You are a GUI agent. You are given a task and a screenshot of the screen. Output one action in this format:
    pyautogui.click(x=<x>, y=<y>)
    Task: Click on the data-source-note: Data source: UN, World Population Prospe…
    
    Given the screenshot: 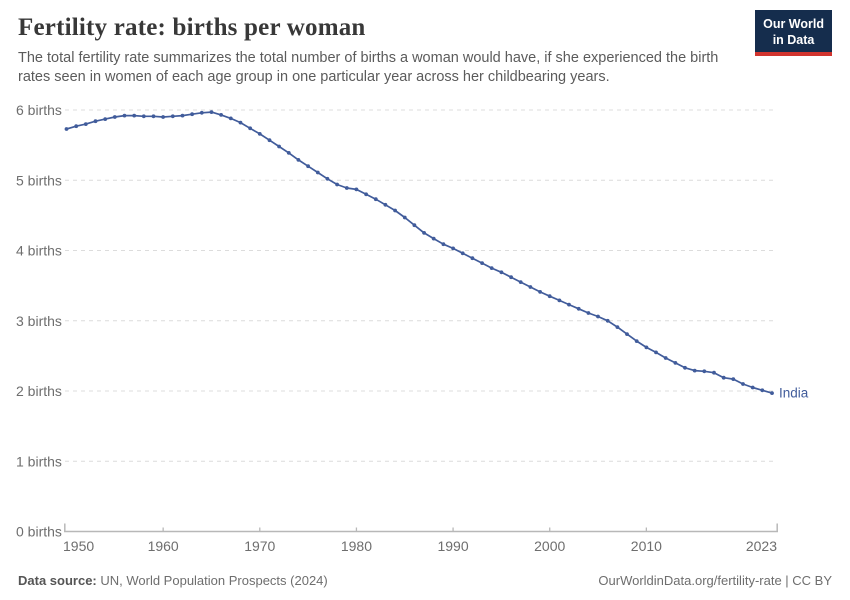 What is the action you would take?
    pyautogui.click(x=173, y=580)
    